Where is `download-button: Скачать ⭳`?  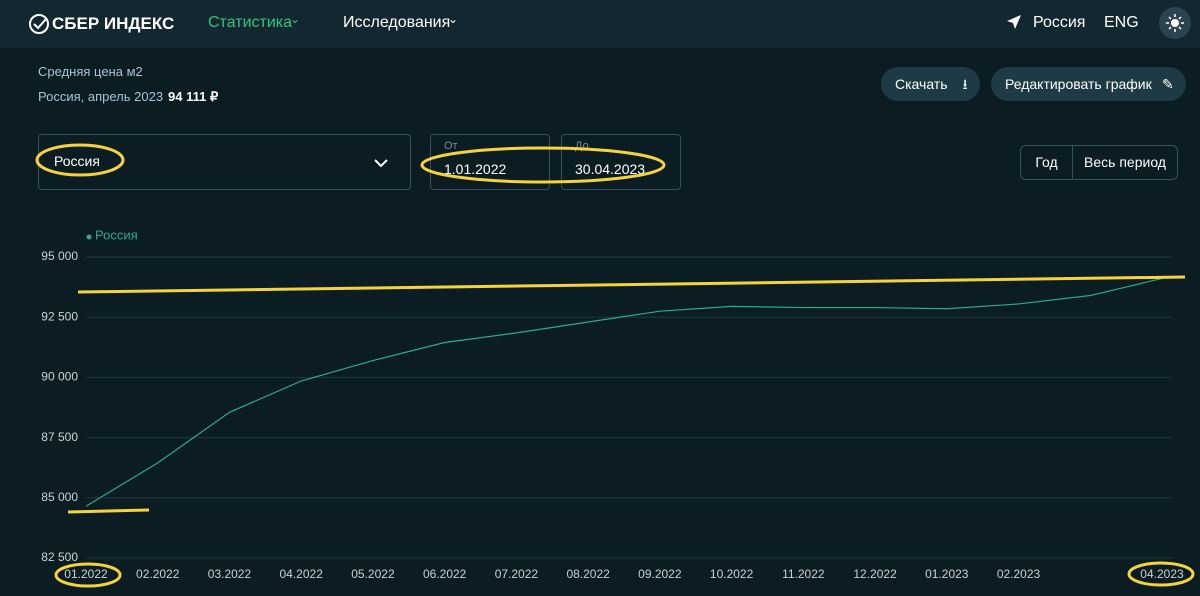 download-button: Скачать ⭳ is located at coordinates (930, 84).